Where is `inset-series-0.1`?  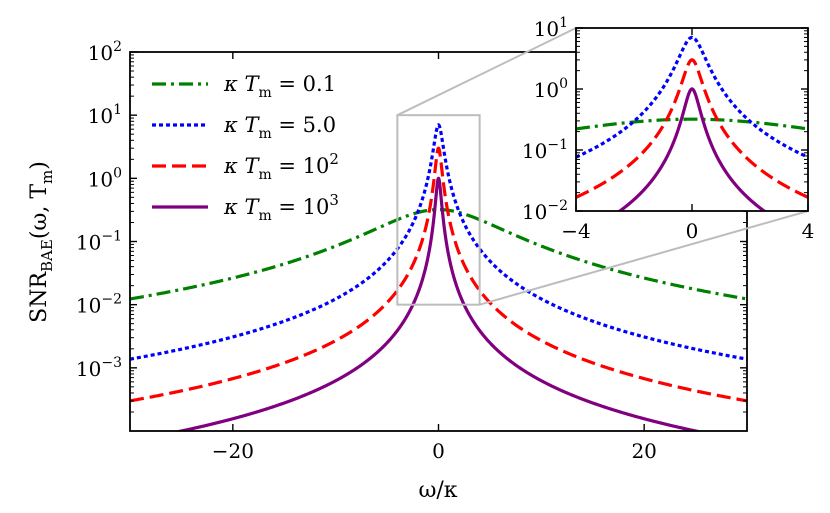 inset-series-0.1 is located at coordinates (692, 124).